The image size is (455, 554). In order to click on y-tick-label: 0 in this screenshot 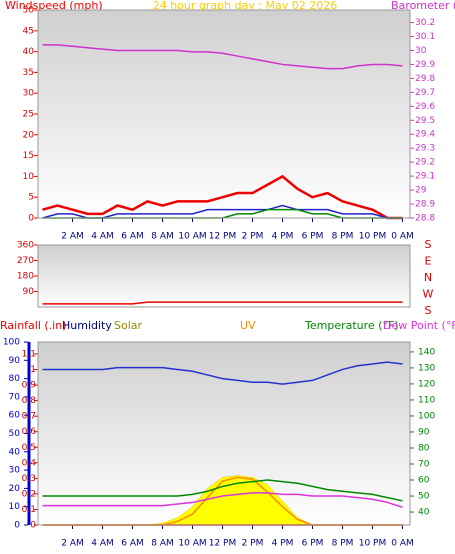, I will do `click(31, 219)`.